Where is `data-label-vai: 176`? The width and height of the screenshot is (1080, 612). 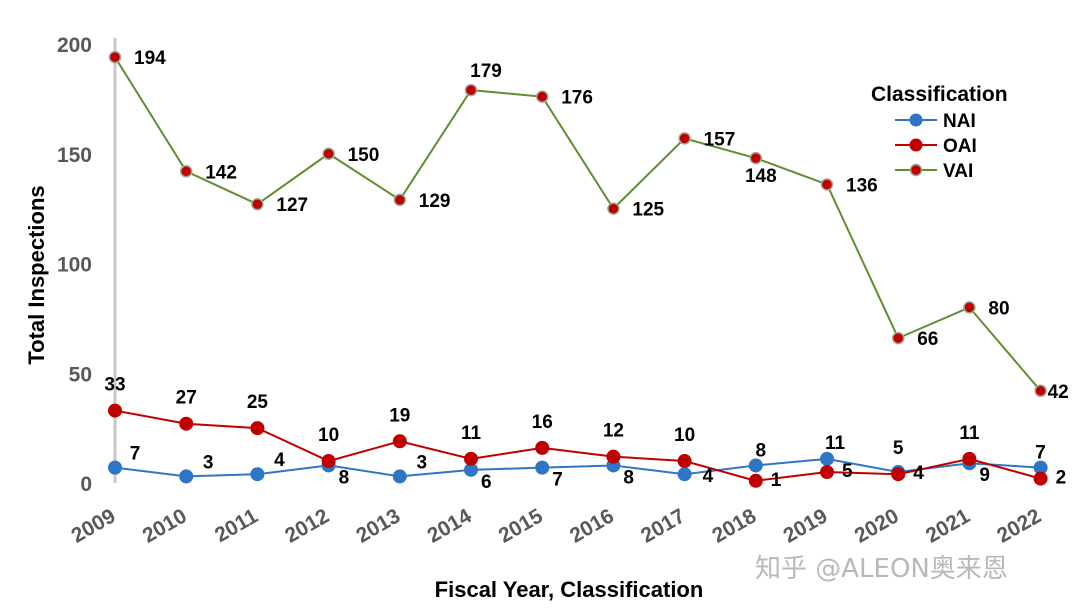
data-label-vai: 176 is located at coordinates (577, 98).